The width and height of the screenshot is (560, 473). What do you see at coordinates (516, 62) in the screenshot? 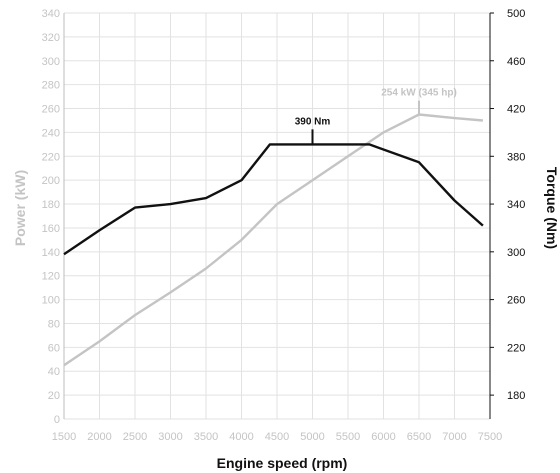
I see `right-tick-label-7: 460` at bounding box center [516, 62].